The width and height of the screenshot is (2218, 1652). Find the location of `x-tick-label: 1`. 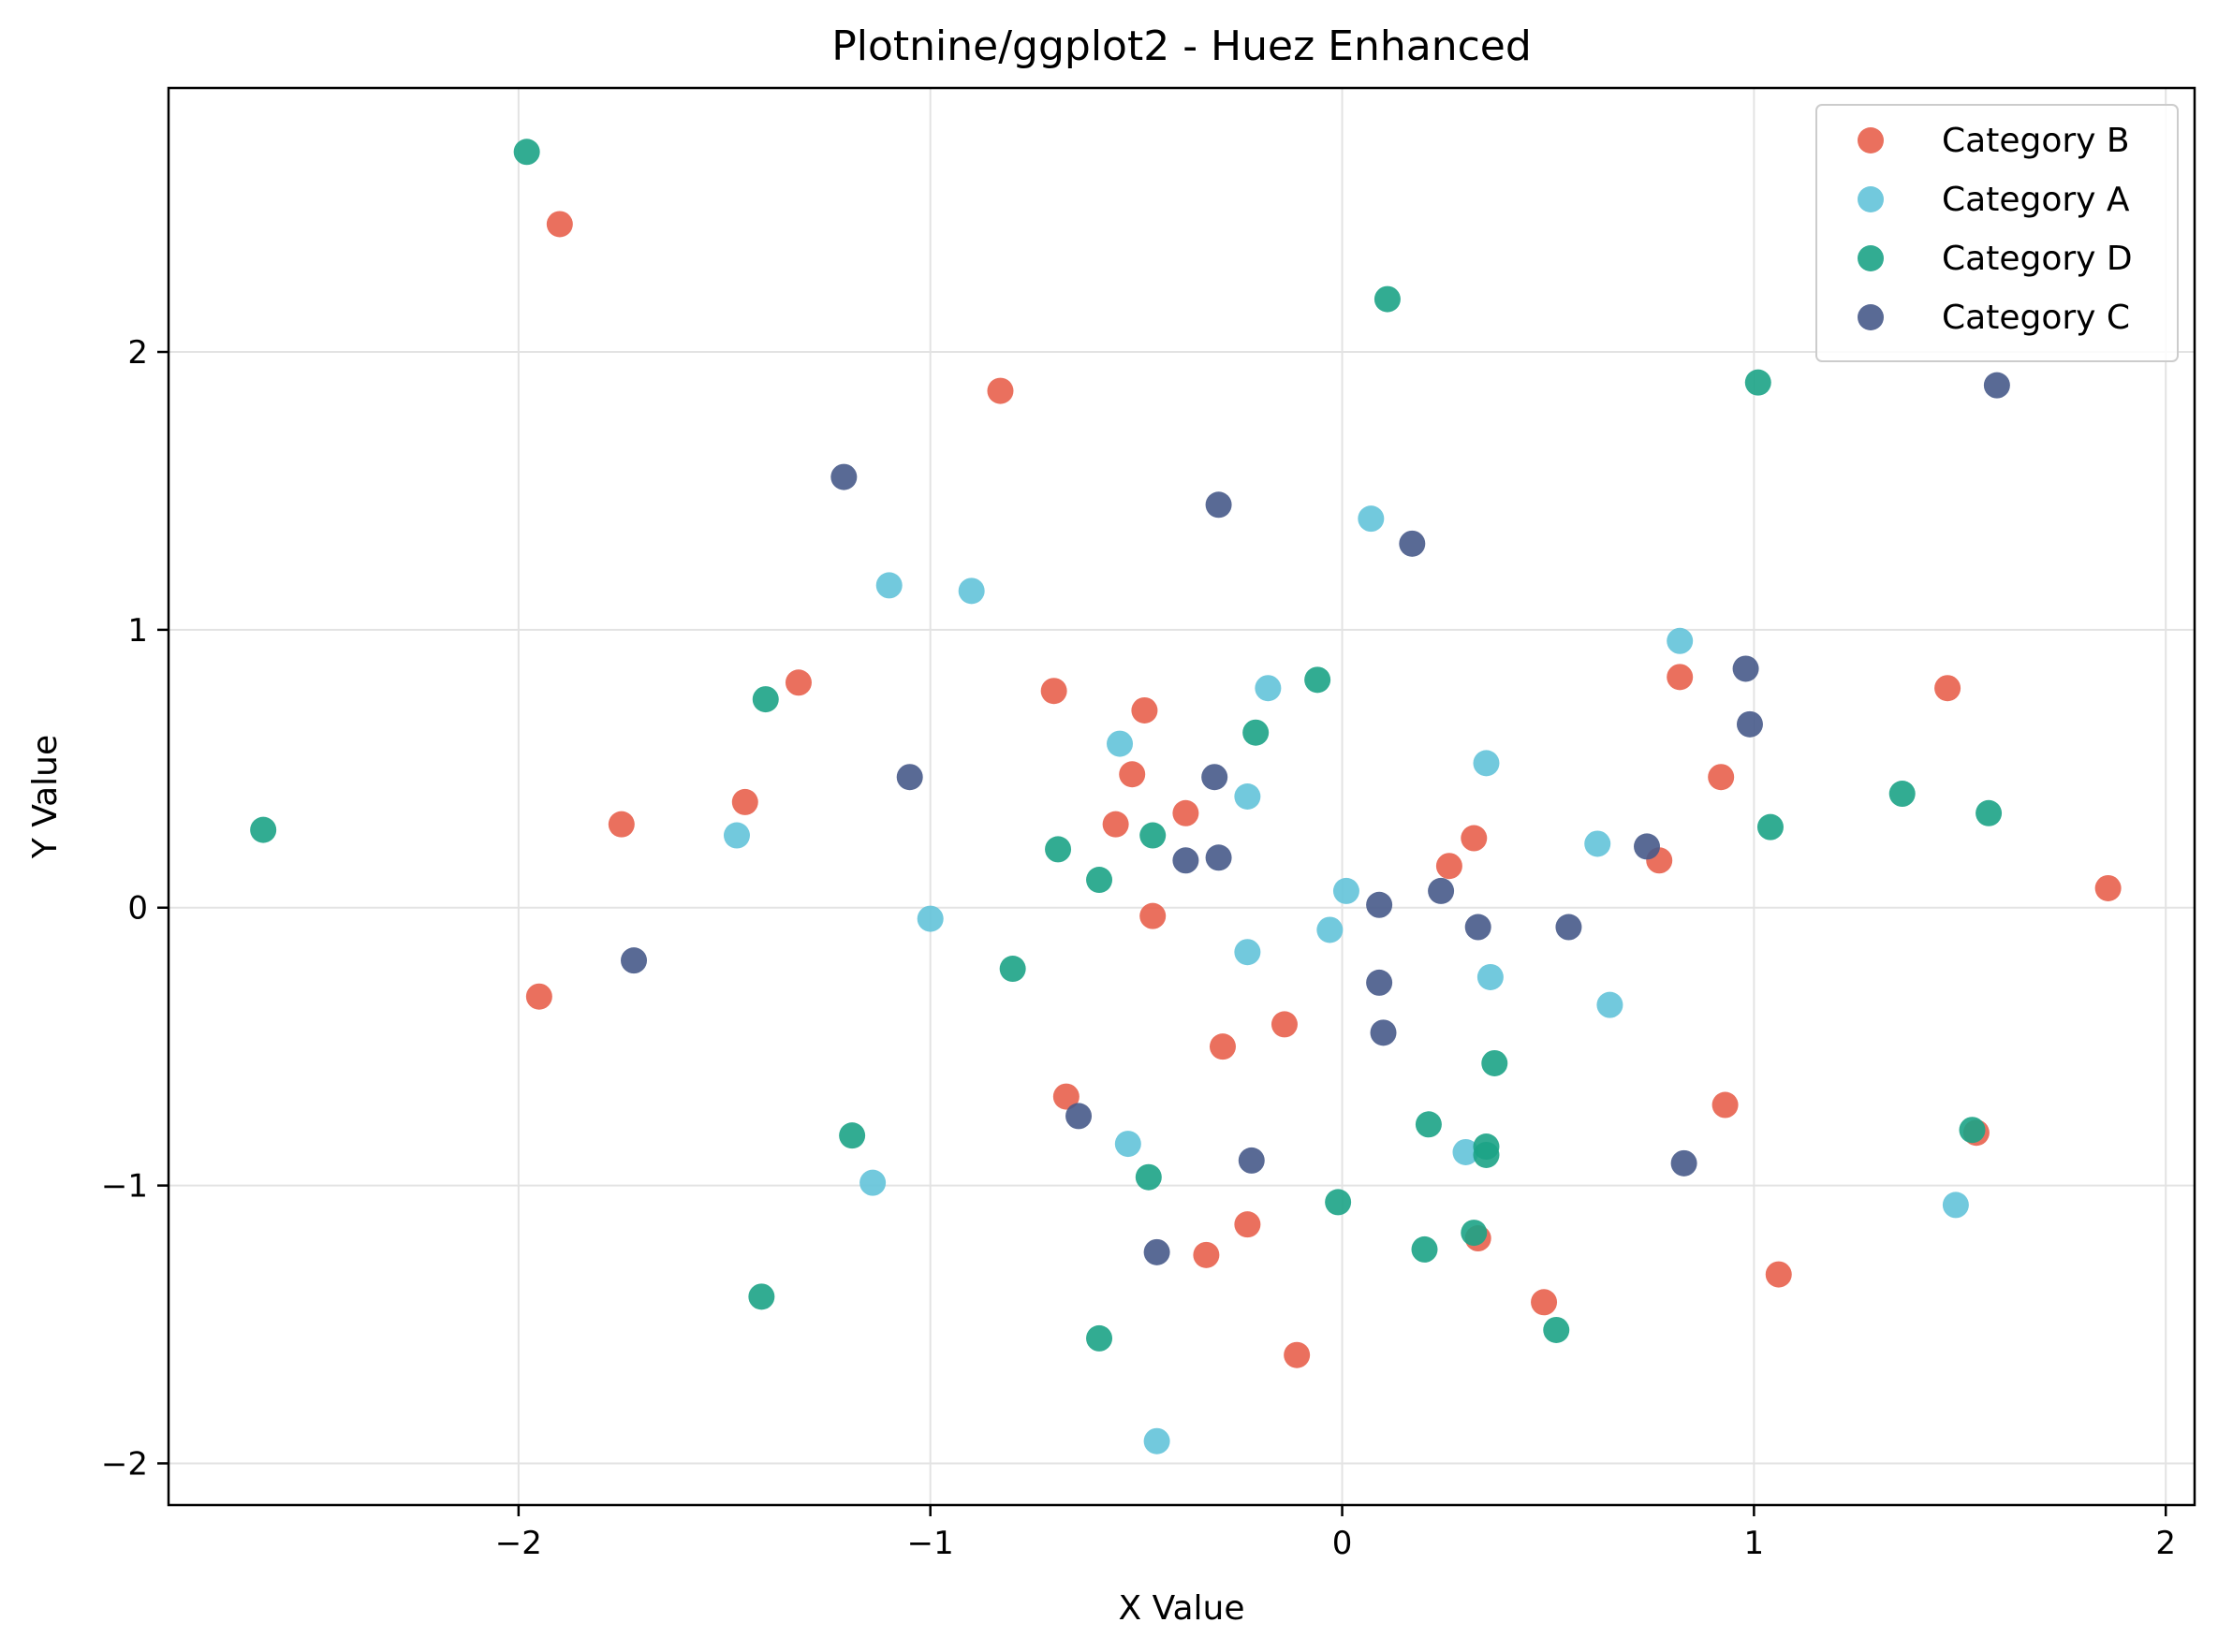

x-tick-label: 1 is located at coordinates (1755, 1544).